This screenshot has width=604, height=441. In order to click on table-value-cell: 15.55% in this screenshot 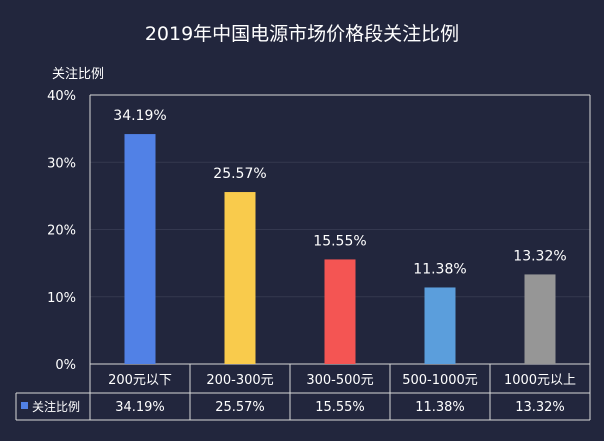, I will do `click(340, 407)`.